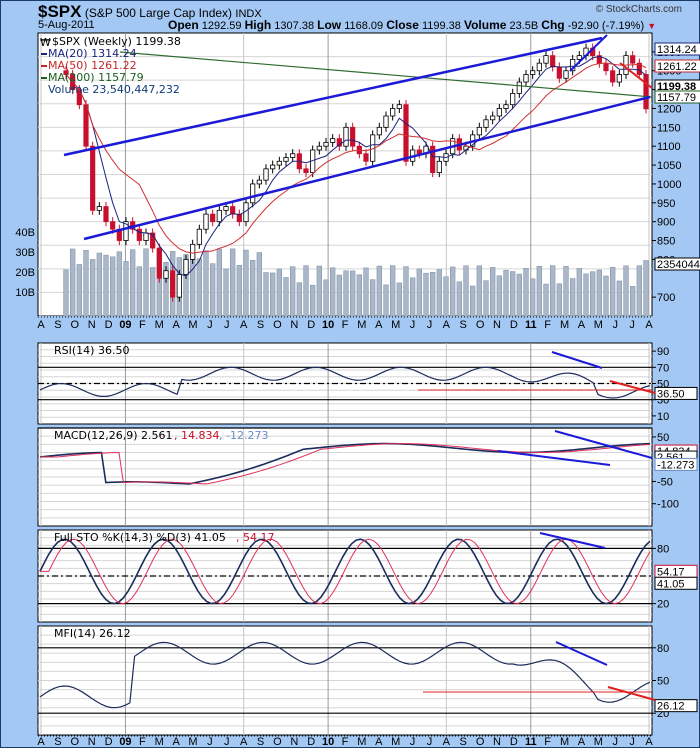 This screenshot has height=748, width=700. Describe the element at coordinates (96, 77) in the screenshot. I see `legend-item: MA(200) 1157.79` at that location.